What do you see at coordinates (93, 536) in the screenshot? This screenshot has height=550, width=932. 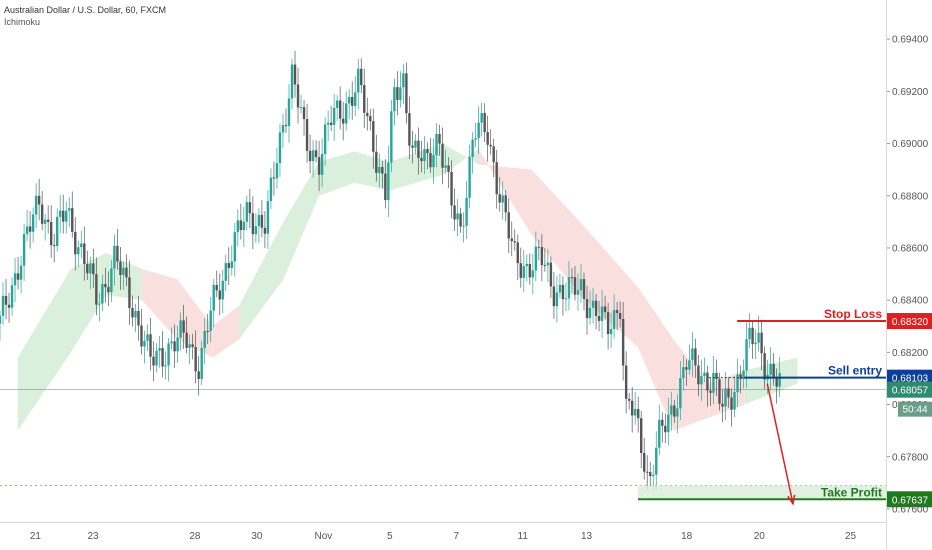 I see `x-axis-tick-label: 23` at bounding box center [93, 536].